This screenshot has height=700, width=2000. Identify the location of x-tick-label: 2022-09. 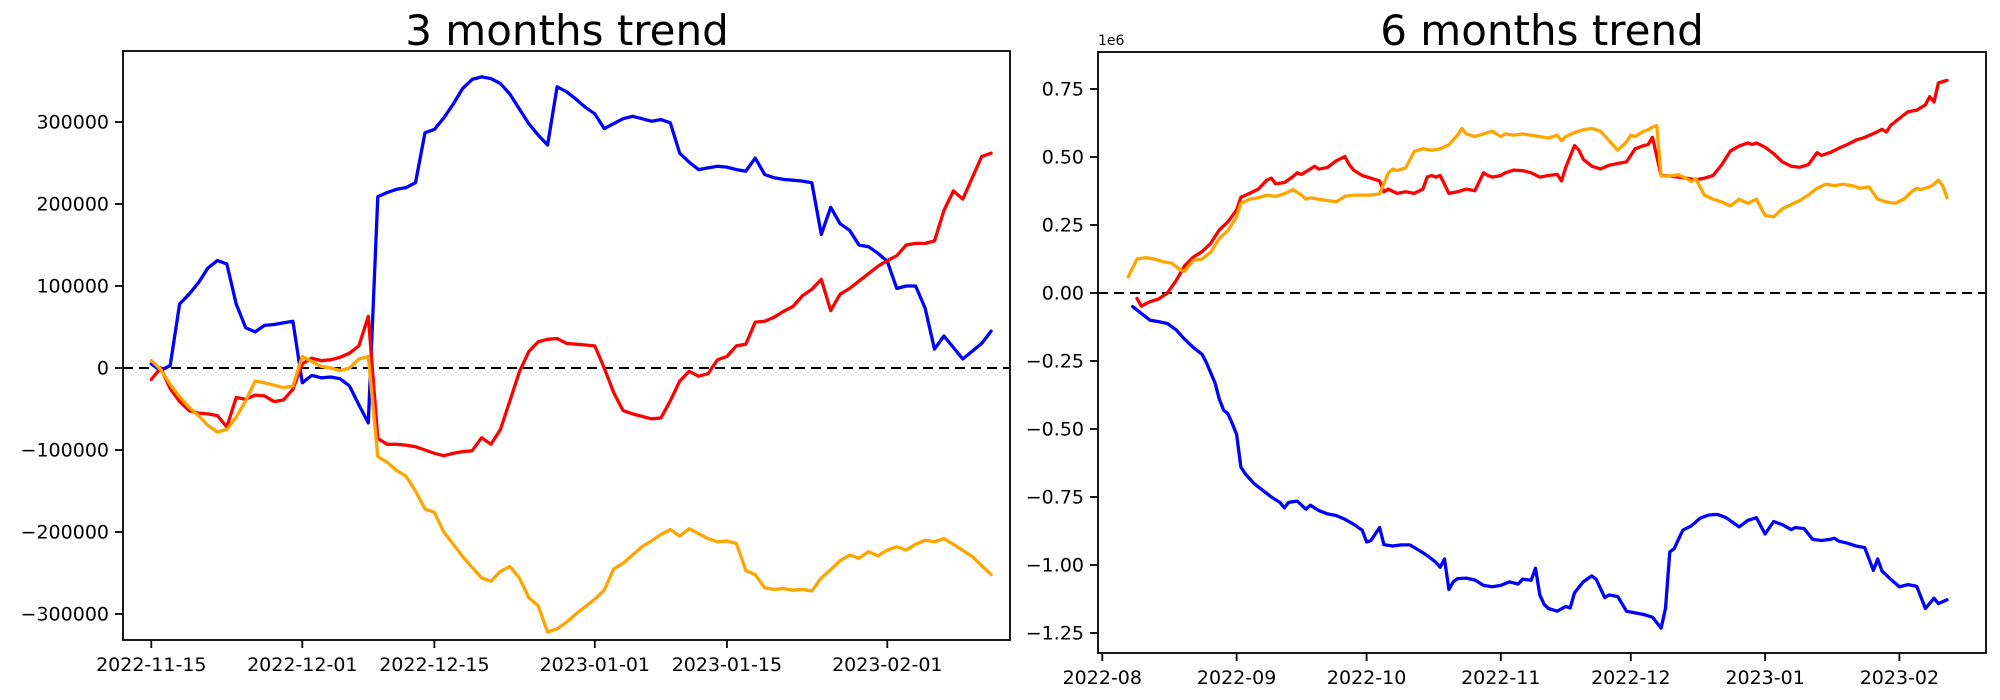
(1236, 678).